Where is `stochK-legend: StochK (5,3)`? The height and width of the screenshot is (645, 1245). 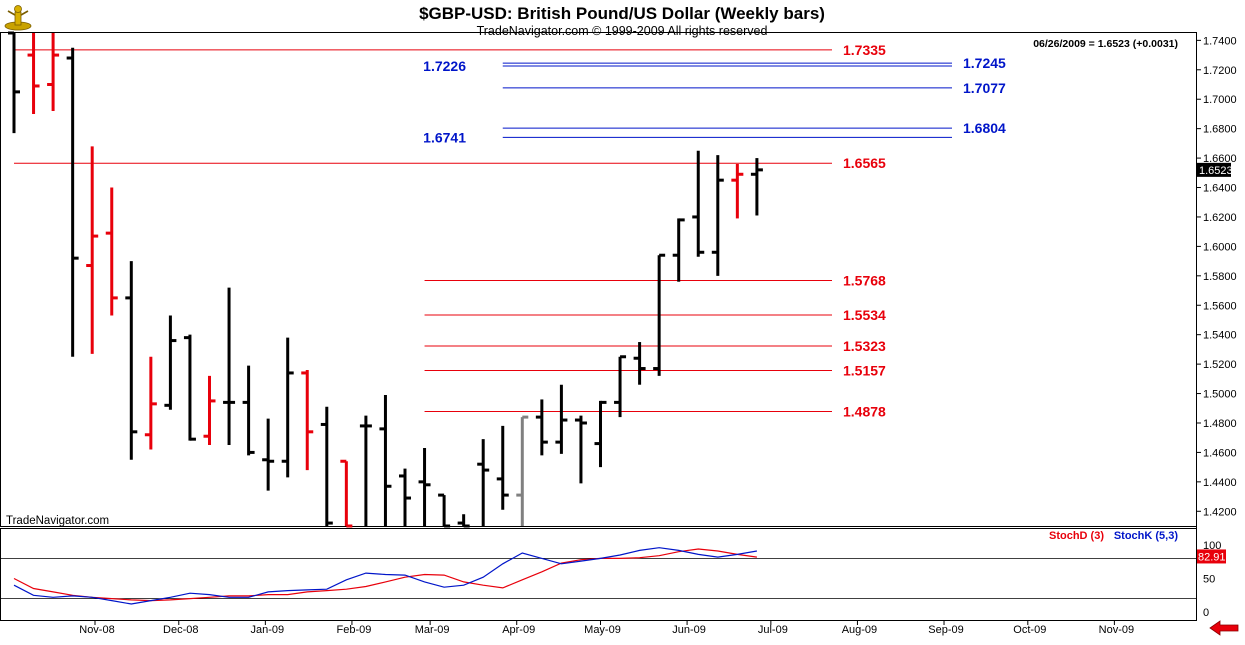 stochK-legend: StochK (5,3) is located at coordinates (1146, 536).